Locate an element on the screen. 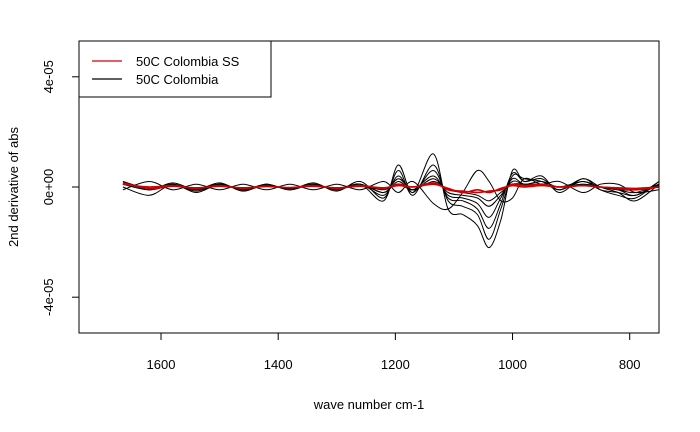  x-tick-label: 800 is located at coordinates (630, 364).